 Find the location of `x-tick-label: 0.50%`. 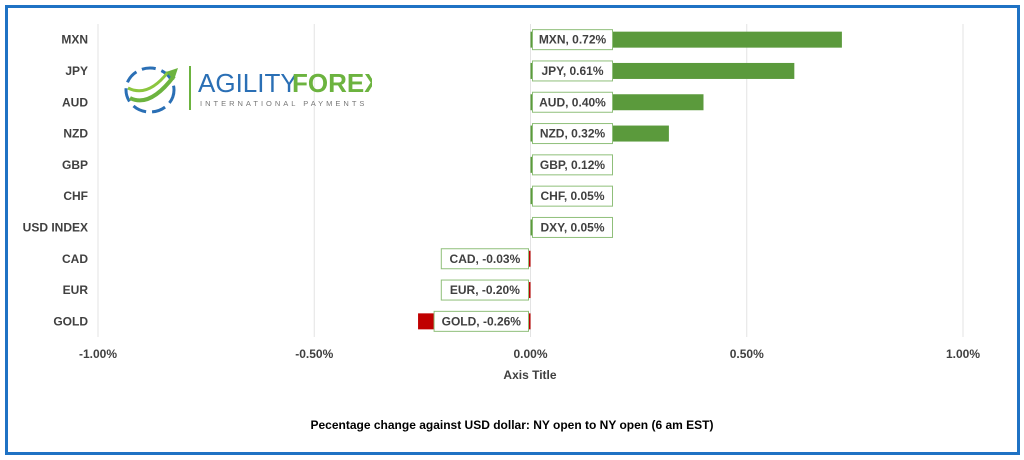

x-tick-label: 0.50% is located at coordinates (747, 354).